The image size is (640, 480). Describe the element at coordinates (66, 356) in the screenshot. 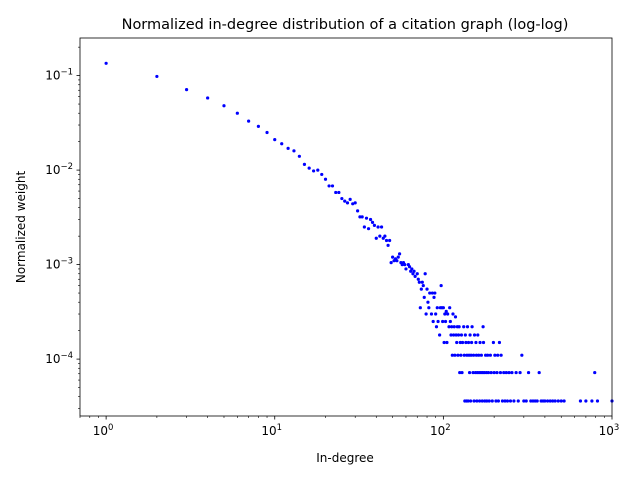

I see `y-tick-label-exponent: −4` at that location.